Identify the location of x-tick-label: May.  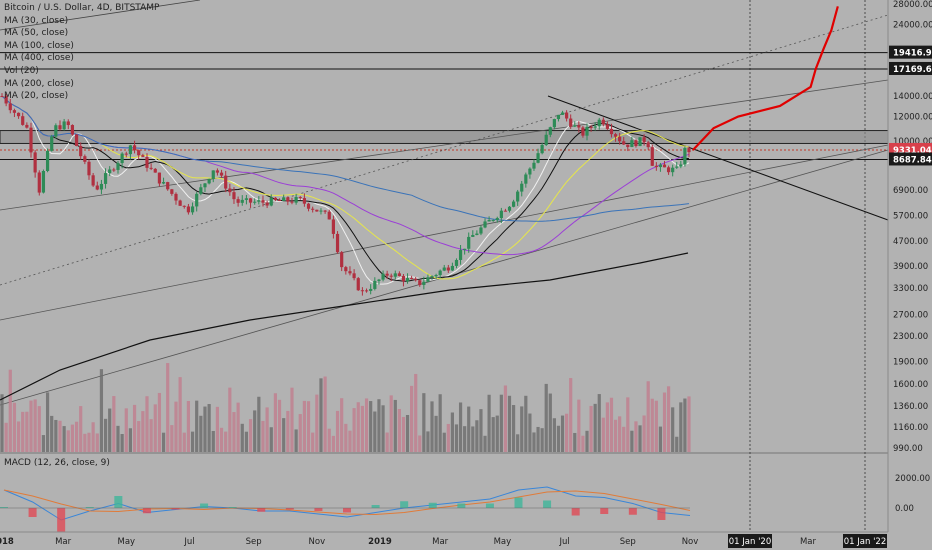
(503, 542).